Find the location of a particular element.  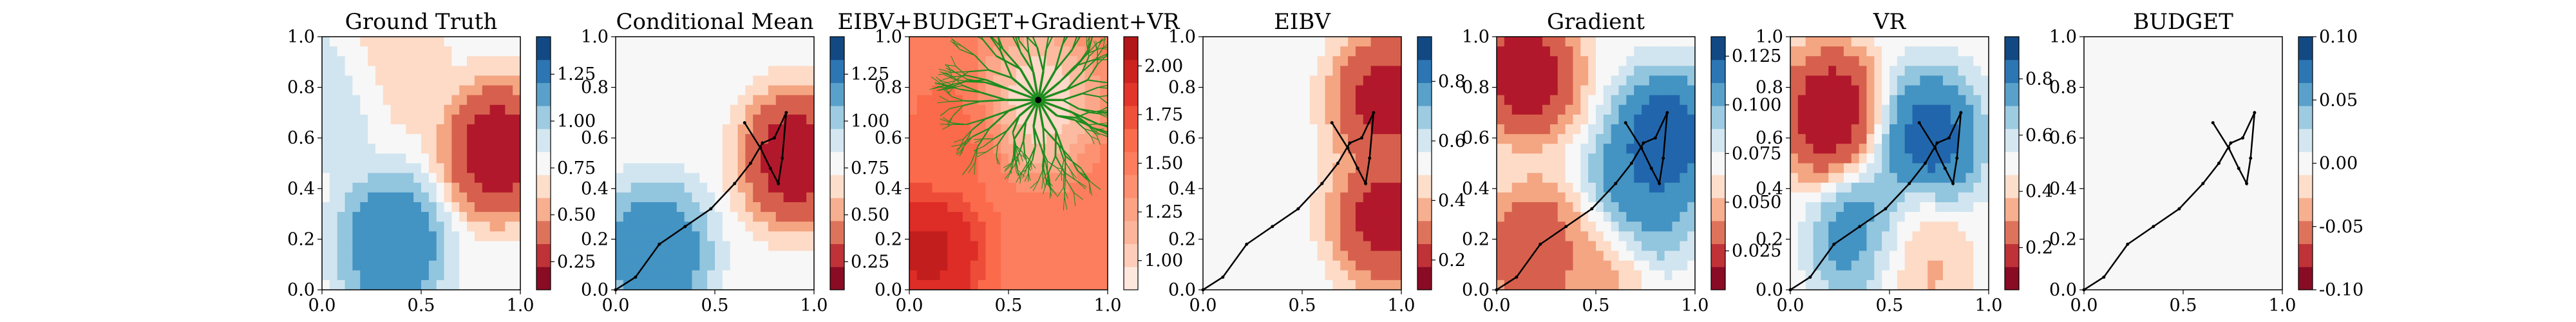

heatmap-field is located at coordinates (1890, 163).